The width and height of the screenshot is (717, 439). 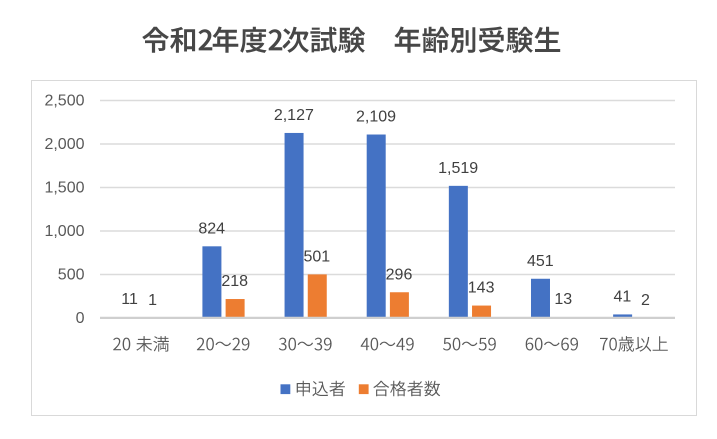 I want to click on svg-text: 501, so click(x=317, y=256).